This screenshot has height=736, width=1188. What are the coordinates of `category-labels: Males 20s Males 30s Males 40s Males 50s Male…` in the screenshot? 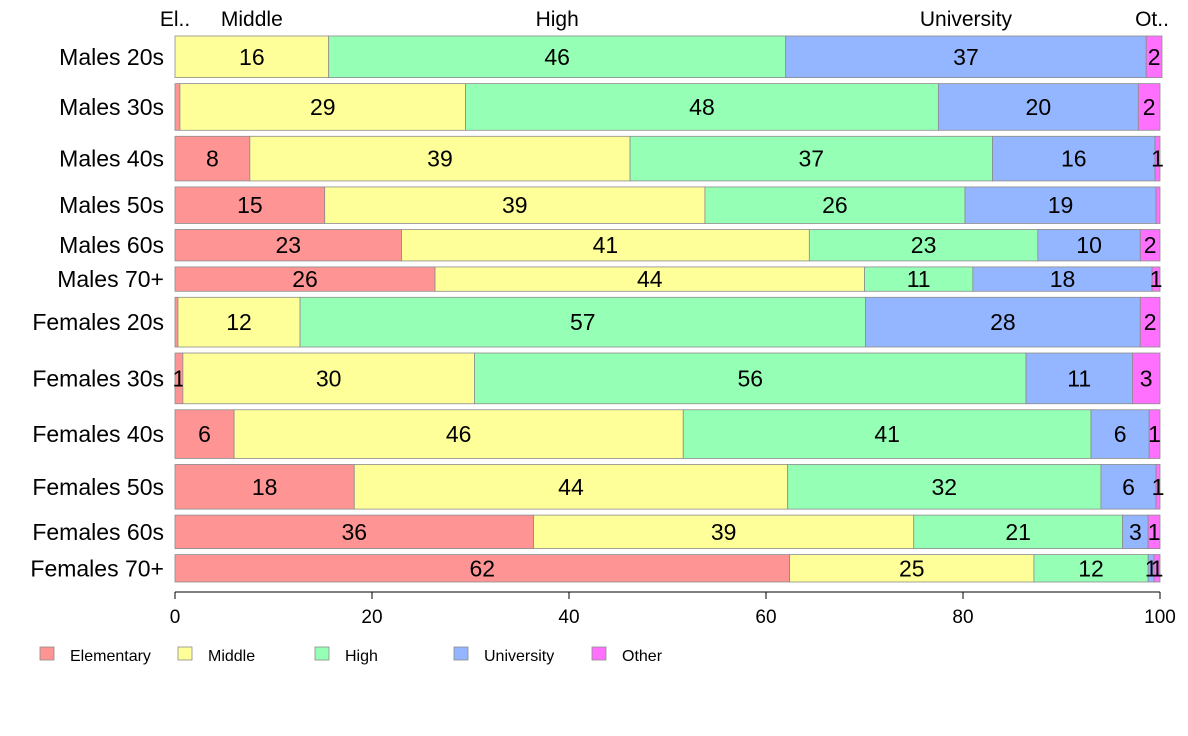 It's located at (97, 312).